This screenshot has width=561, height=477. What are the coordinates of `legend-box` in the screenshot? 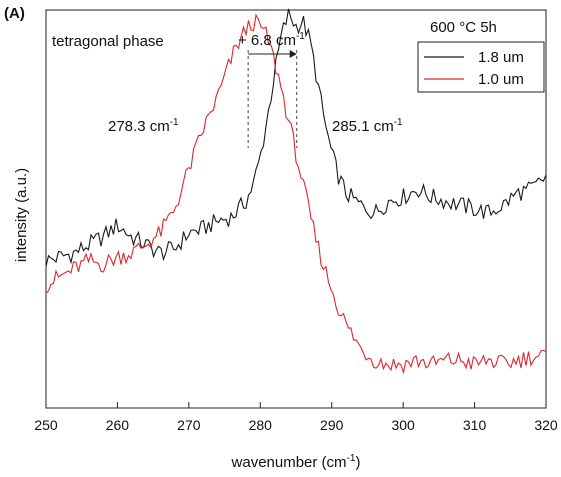 It's located at (481, 67).